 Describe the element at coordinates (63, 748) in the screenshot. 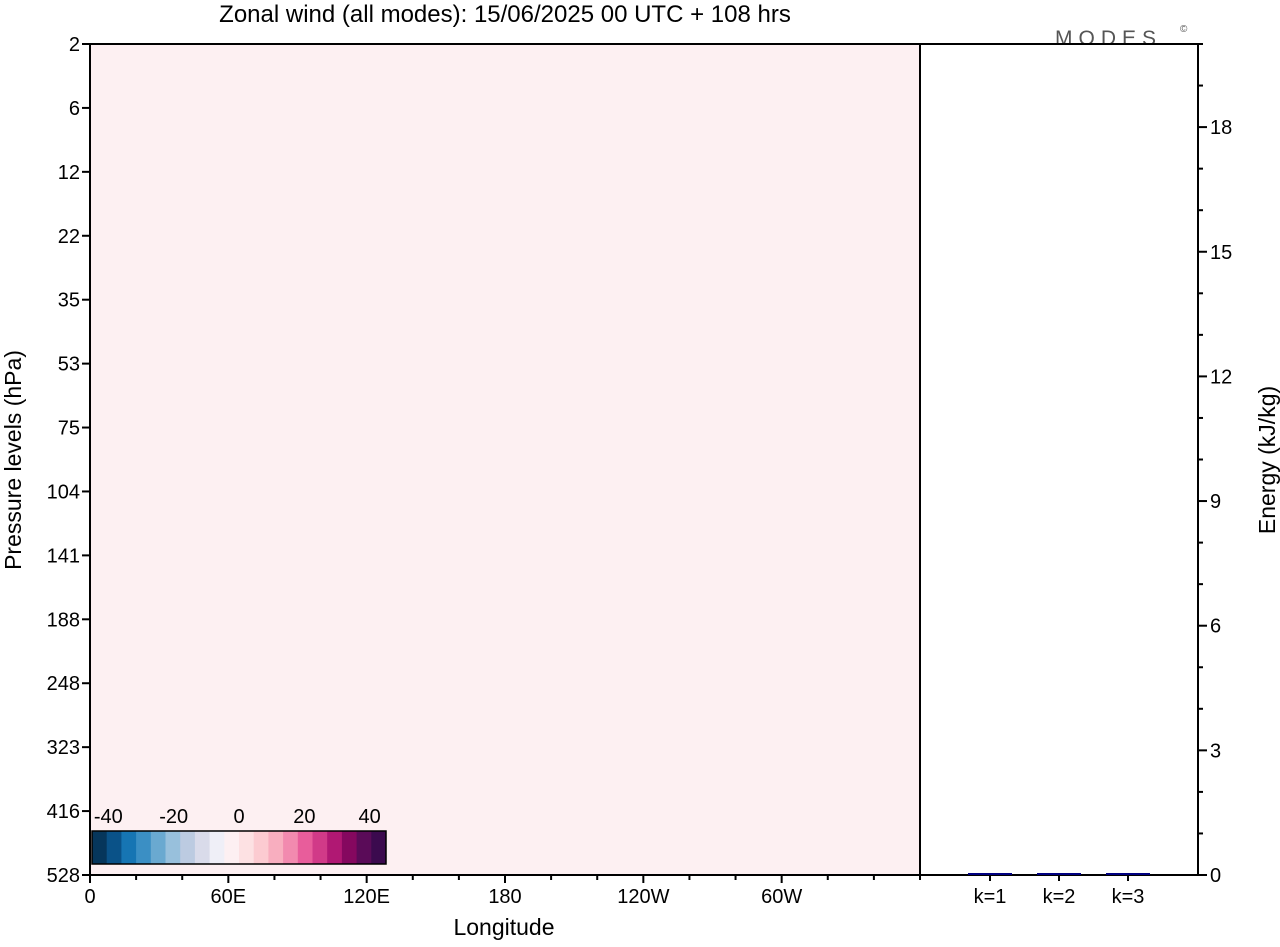

I see `pressure-tick-label: 323` at that location.